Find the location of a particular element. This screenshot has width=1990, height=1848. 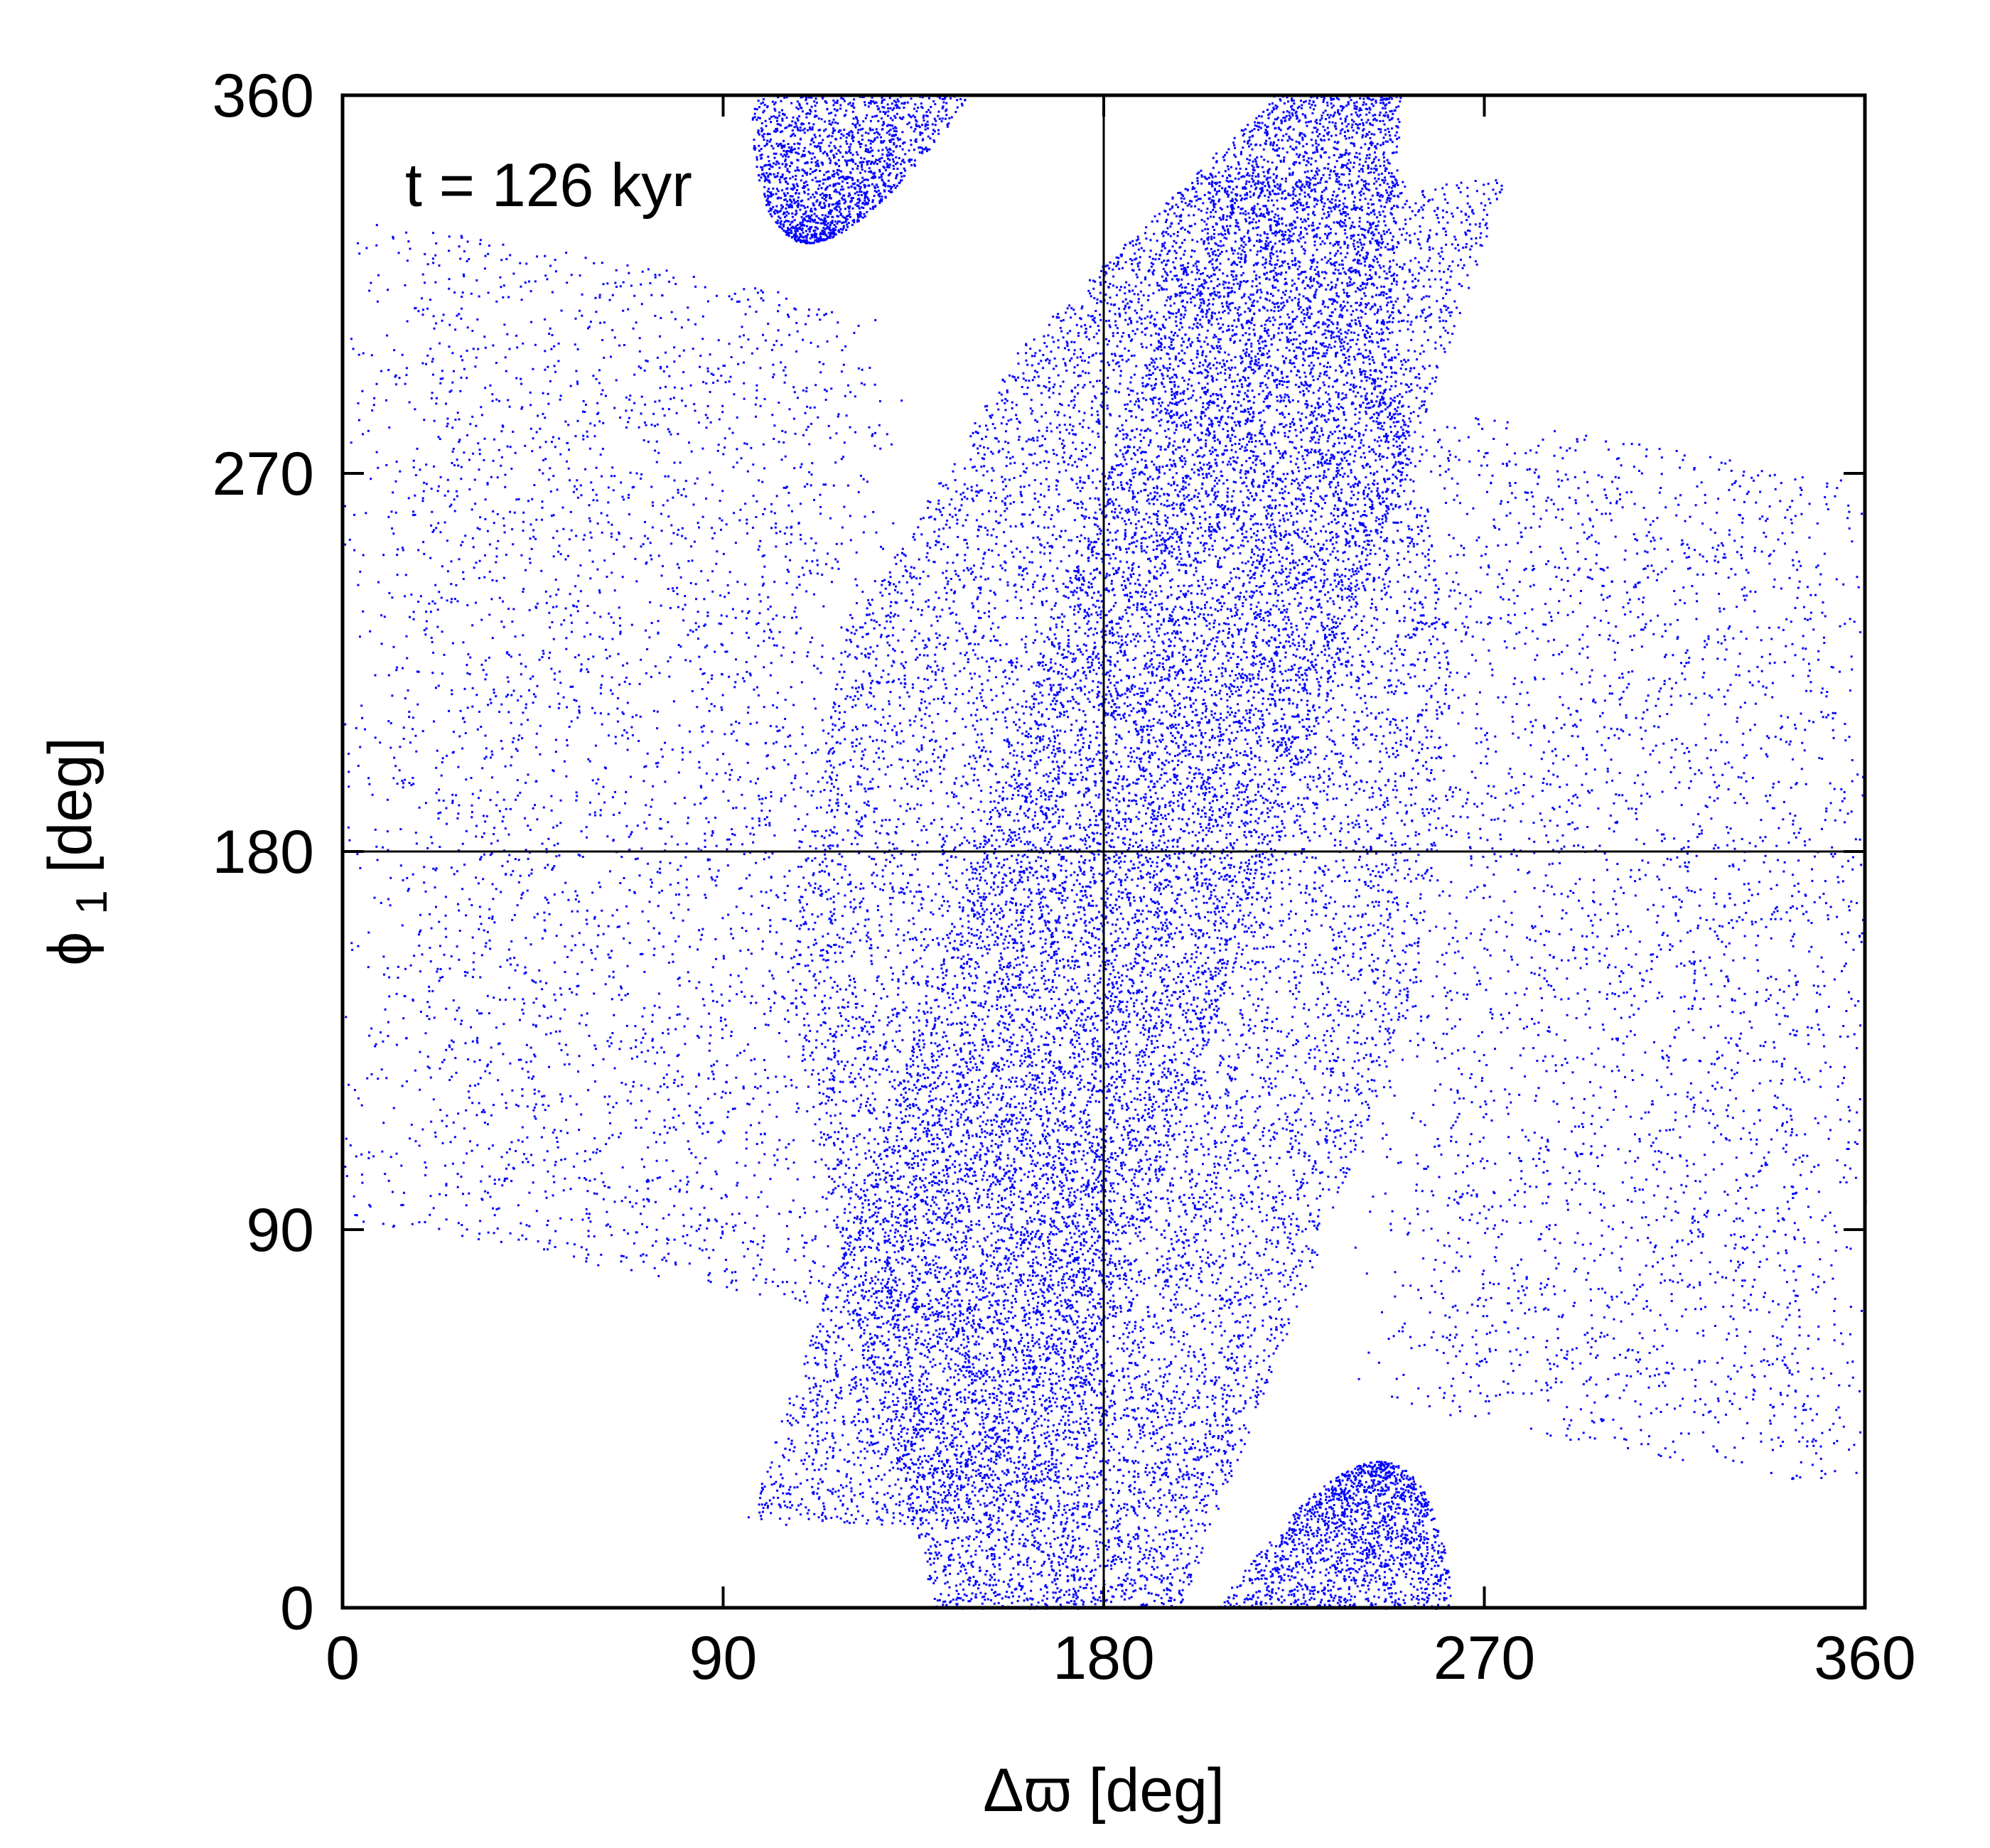

x-tick-label: 90 is located at coordinates (724, 1658).